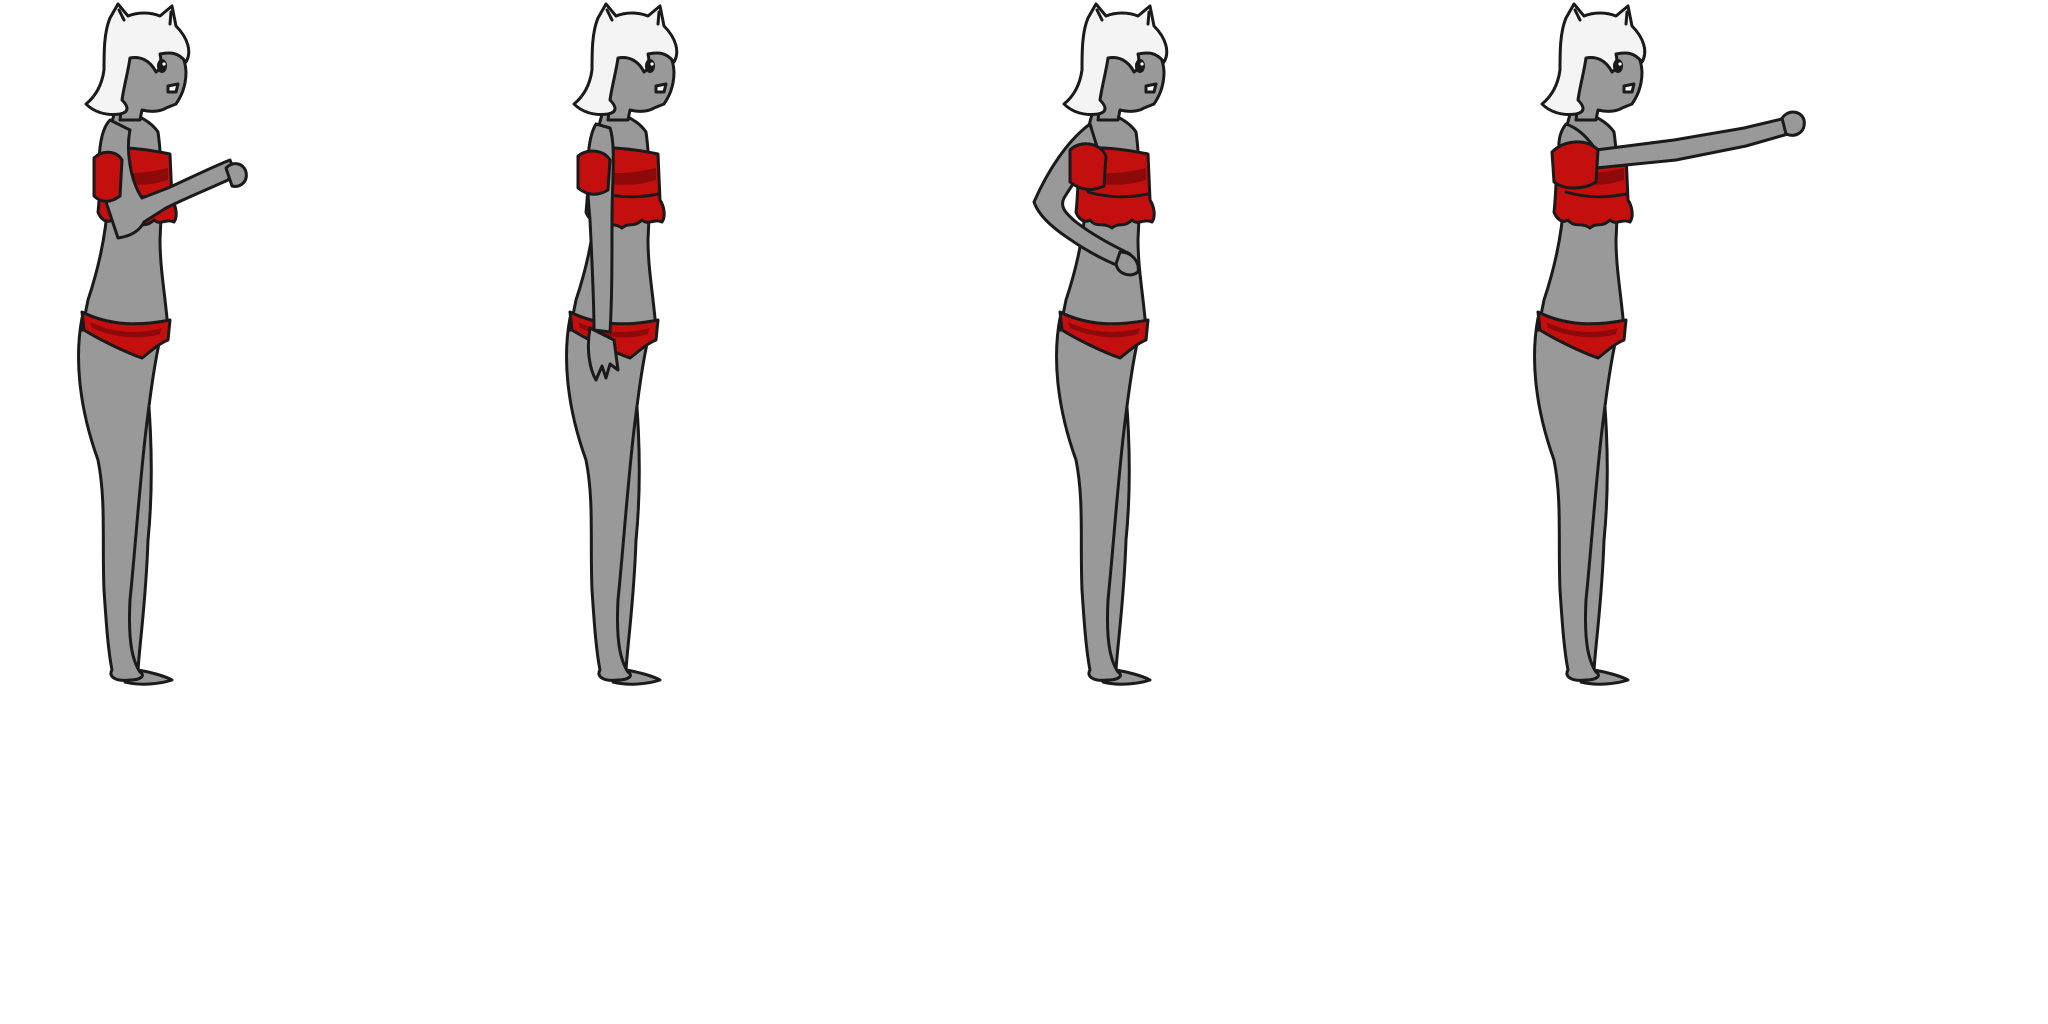 Image resolution: width=2048 pixels, height=1024 pixels. I want to click on character-arm-down-relaxed, so click(622, 344).